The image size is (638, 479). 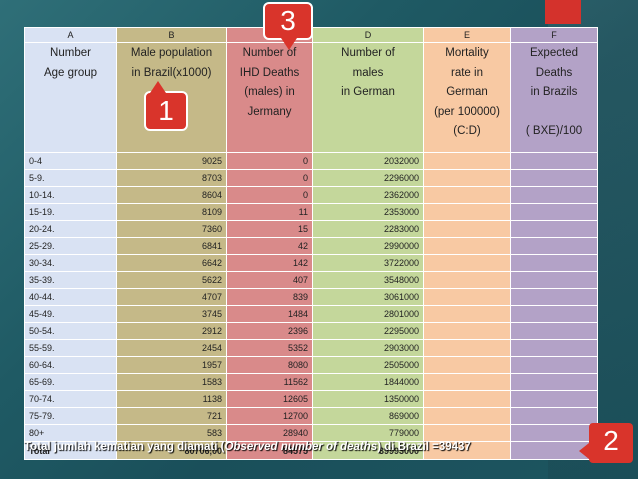 What do you see at coordinates (368, 97) in the screenshot?
I see `column-header-d: Number of males in German` at bounding box center [368, 97].